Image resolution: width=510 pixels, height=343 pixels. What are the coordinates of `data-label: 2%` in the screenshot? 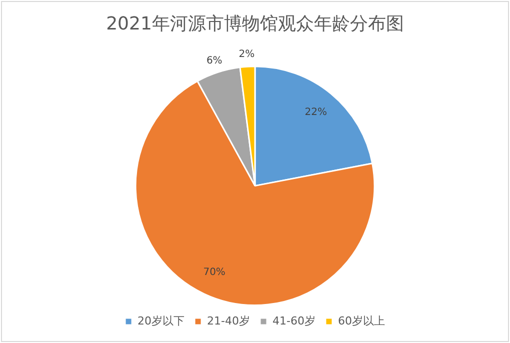 It's located at (246, 54).